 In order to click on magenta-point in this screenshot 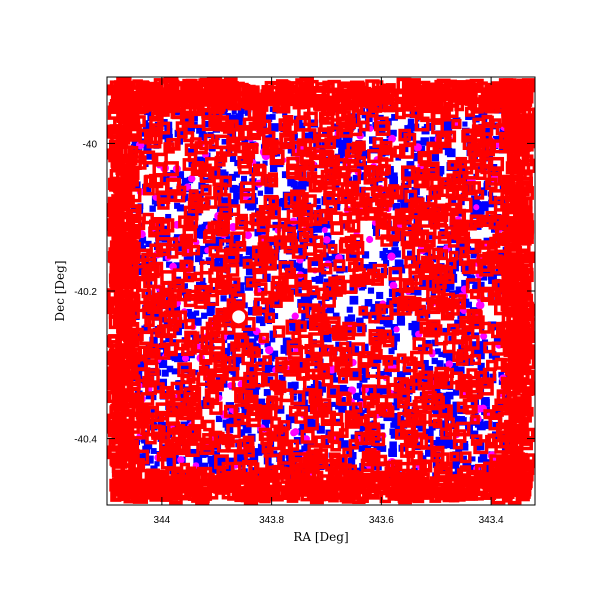, I will do `click(396, 329)`.